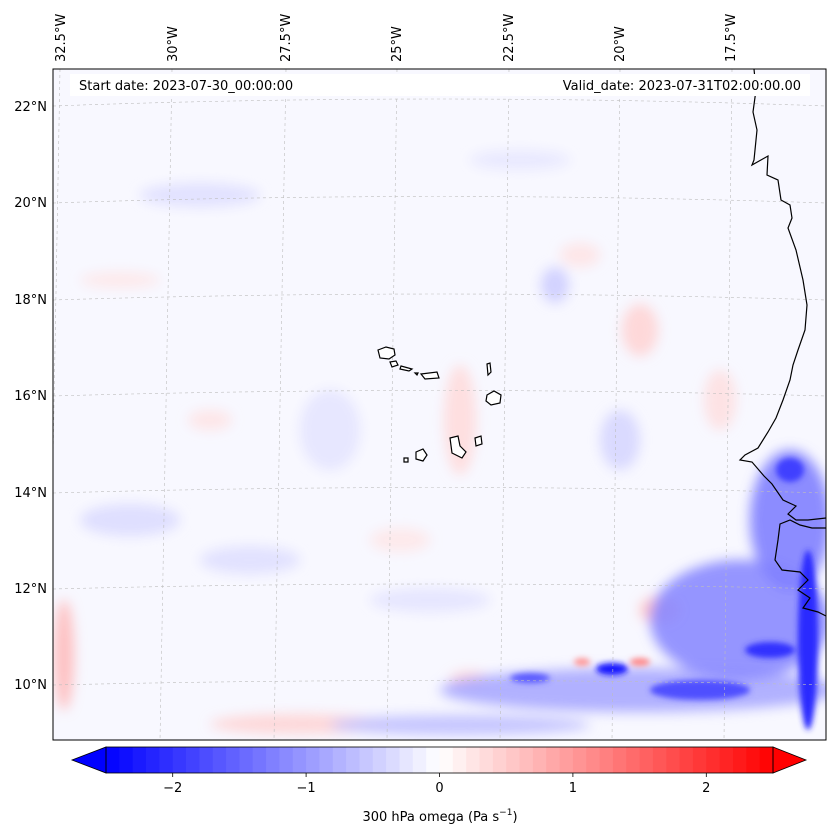 The width and height of the screenshot is (837, 839). Describe the element at coordinates (421, 455) in the screenshot. I see `island-fogo` at that location.